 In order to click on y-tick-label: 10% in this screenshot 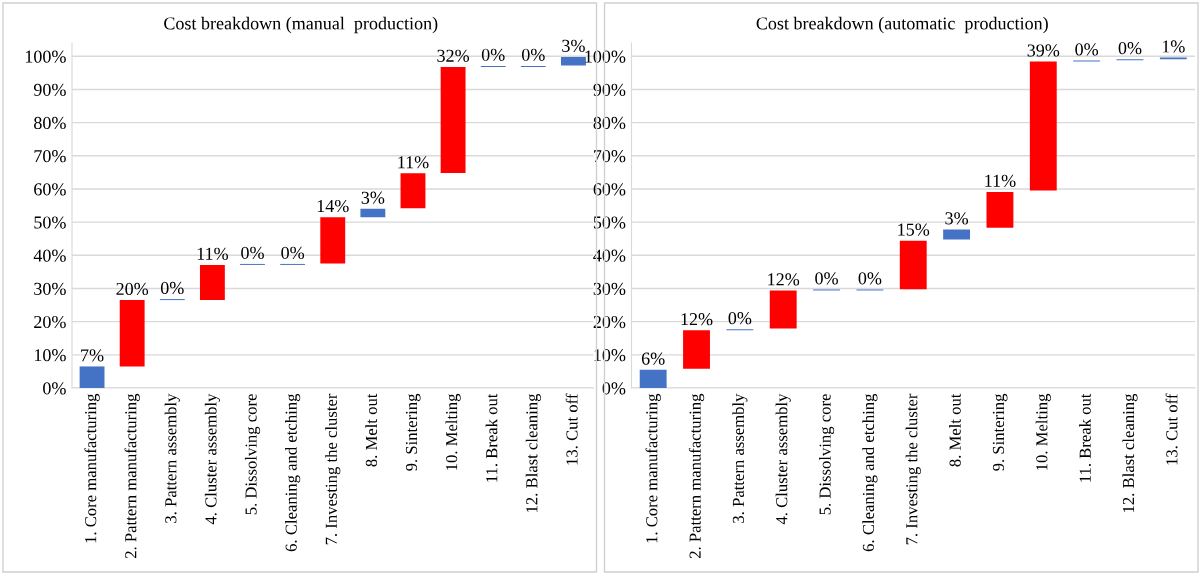, I will do `click(50, 355)`.